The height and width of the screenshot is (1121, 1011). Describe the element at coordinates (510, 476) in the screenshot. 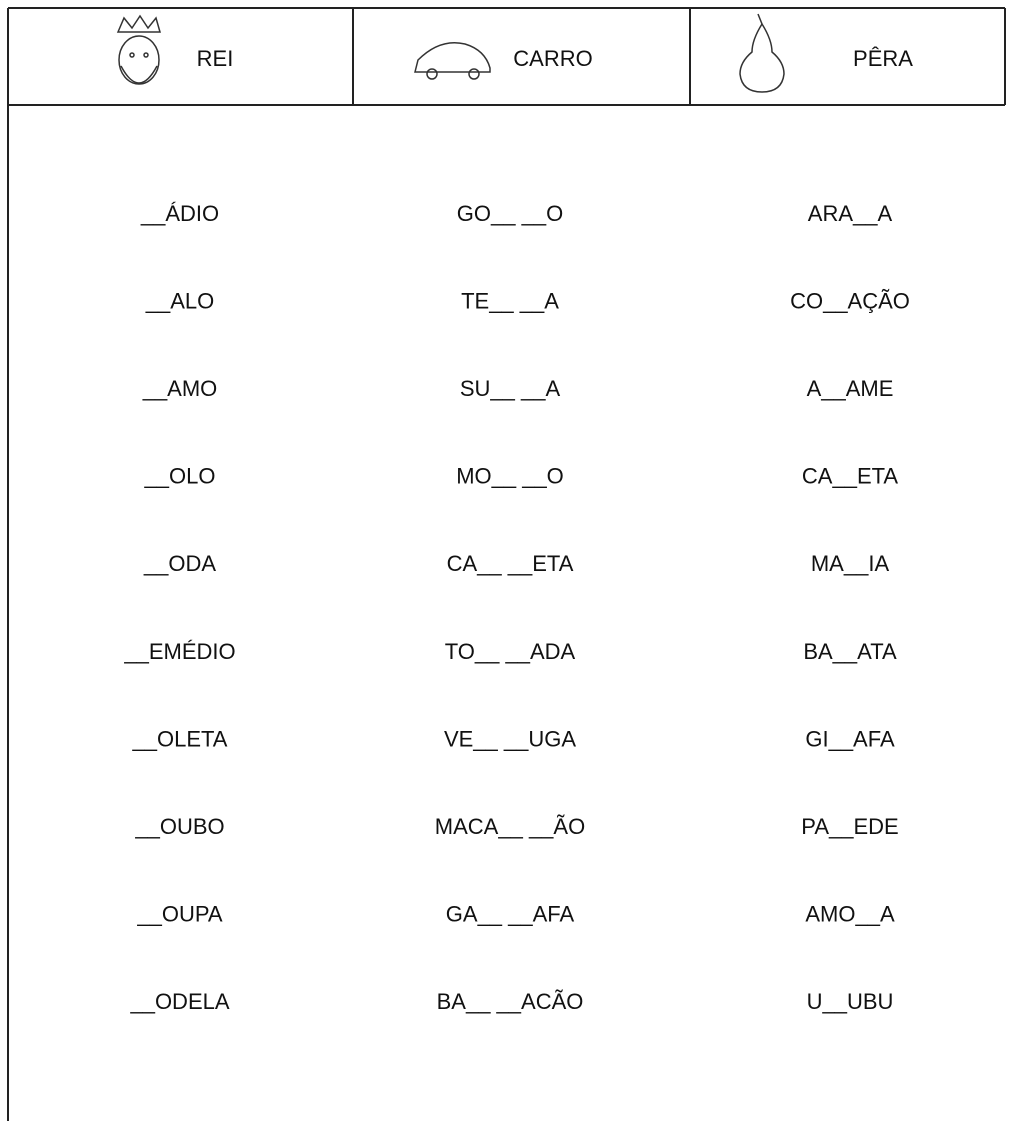

I see `word: MO__ __O` at that location.